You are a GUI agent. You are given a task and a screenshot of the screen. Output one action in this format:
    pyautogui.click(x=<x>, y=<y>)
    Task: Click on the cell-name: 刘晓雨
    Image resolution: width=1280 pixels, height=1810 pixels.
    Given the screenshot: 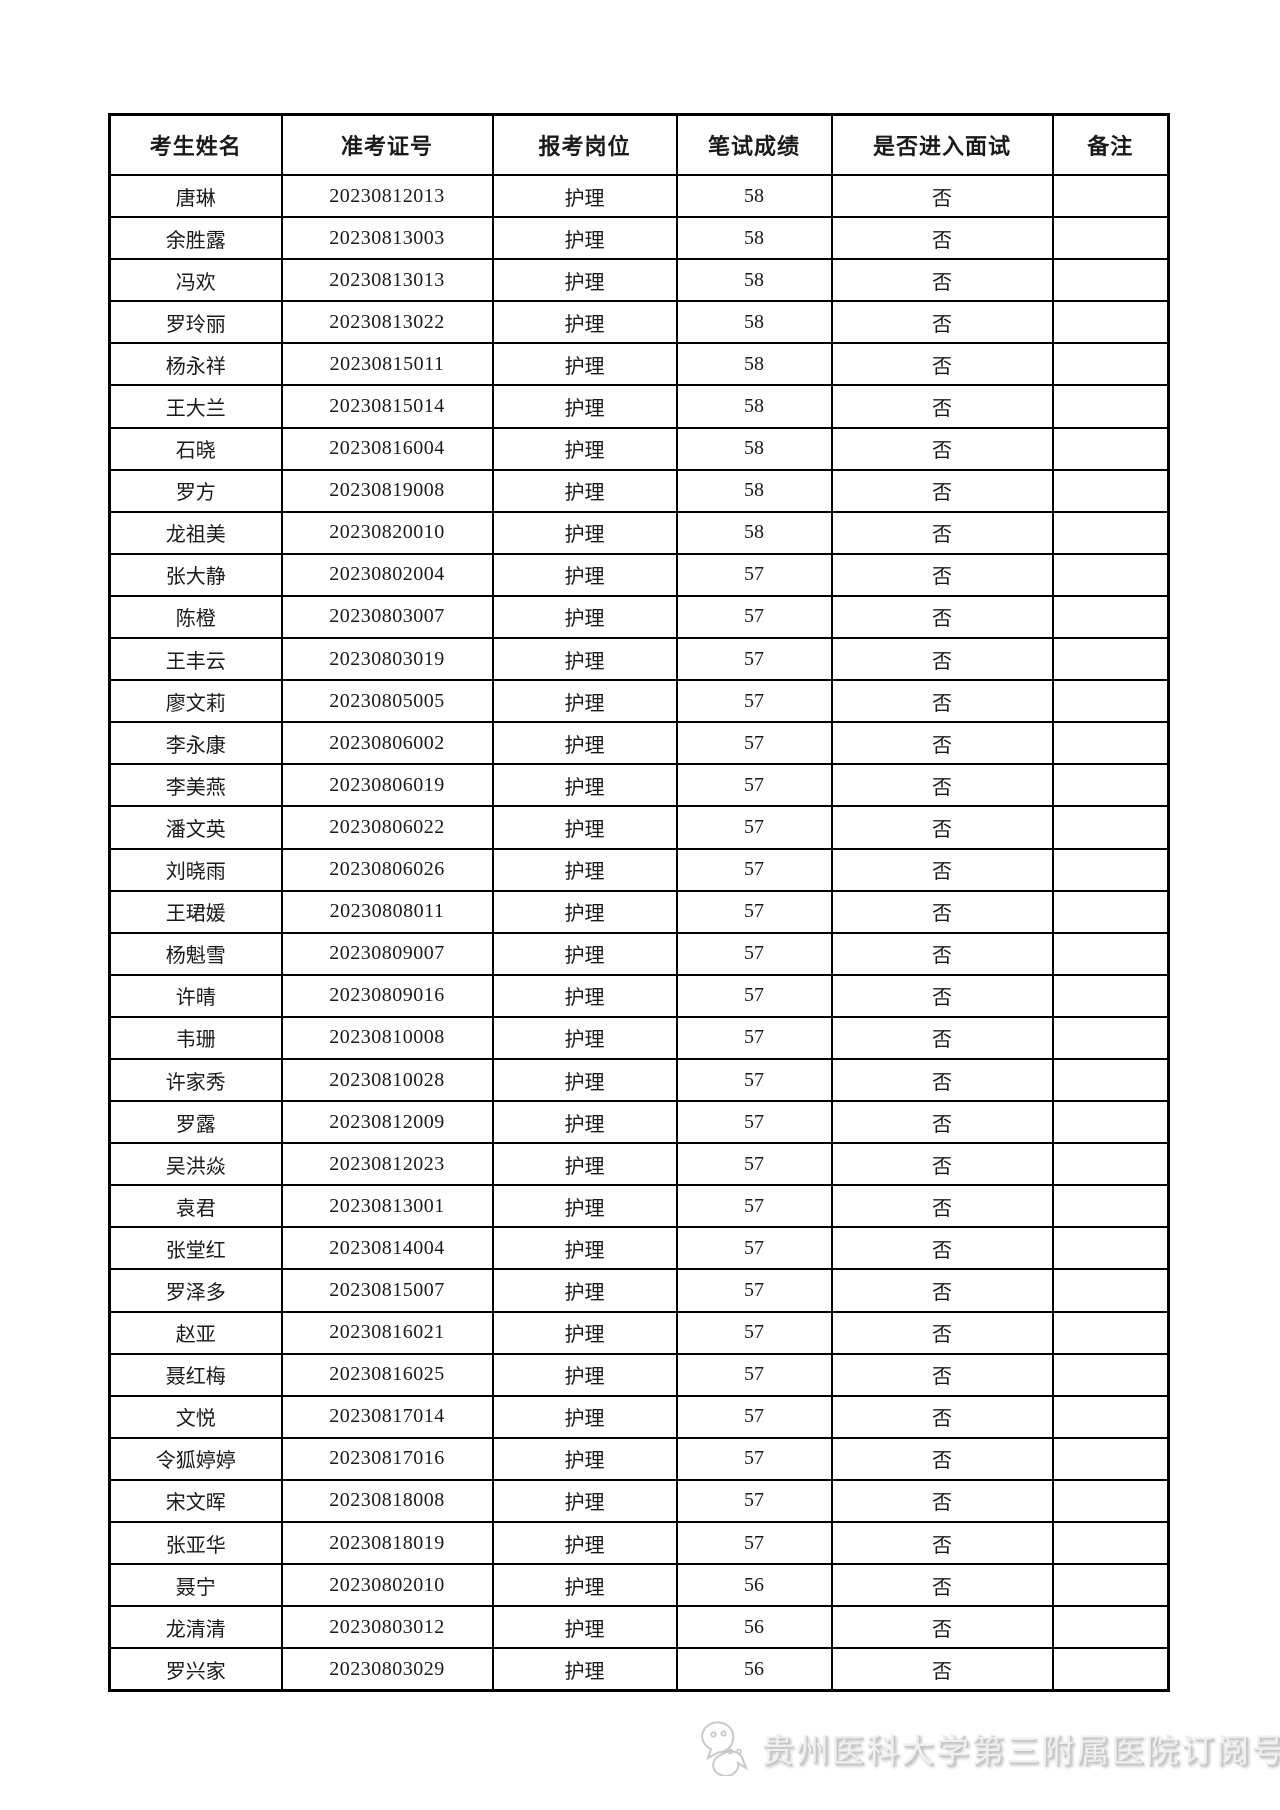 What is the action you would take?
    pyautogui.click(x=195, y=869)
    